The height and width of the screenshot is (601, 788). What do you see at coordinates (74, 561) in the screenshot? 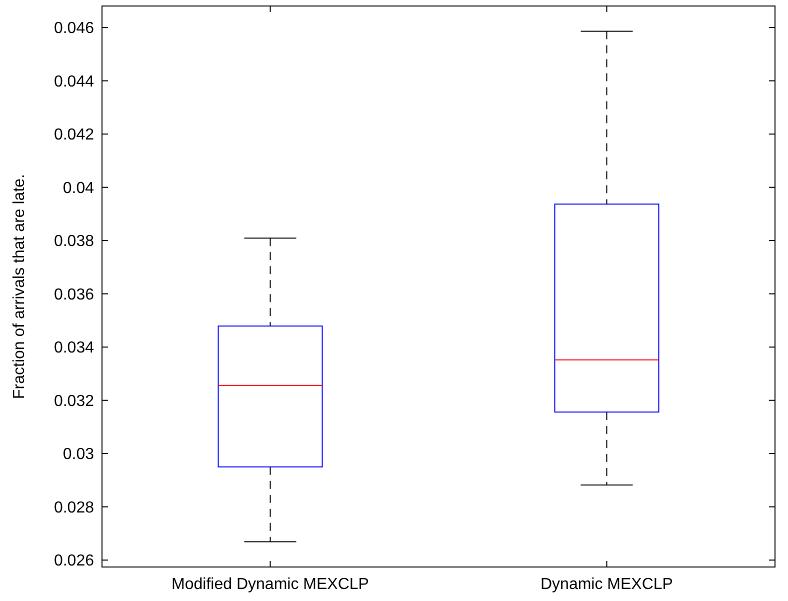
I see `y-tick-label: 0.026` at bounding box center [74, 561].